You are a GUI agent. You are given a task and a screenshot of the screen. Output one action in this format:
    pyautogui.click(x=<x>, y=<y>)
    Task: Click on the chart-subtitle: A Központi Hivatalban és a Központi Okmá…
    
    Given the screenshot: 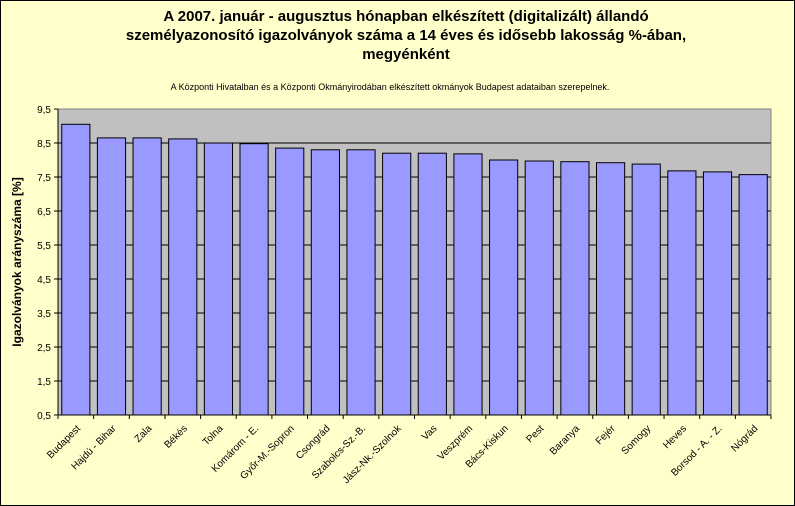 What is the action you would take?
    pyautogui.click(x=390, y=87)
    